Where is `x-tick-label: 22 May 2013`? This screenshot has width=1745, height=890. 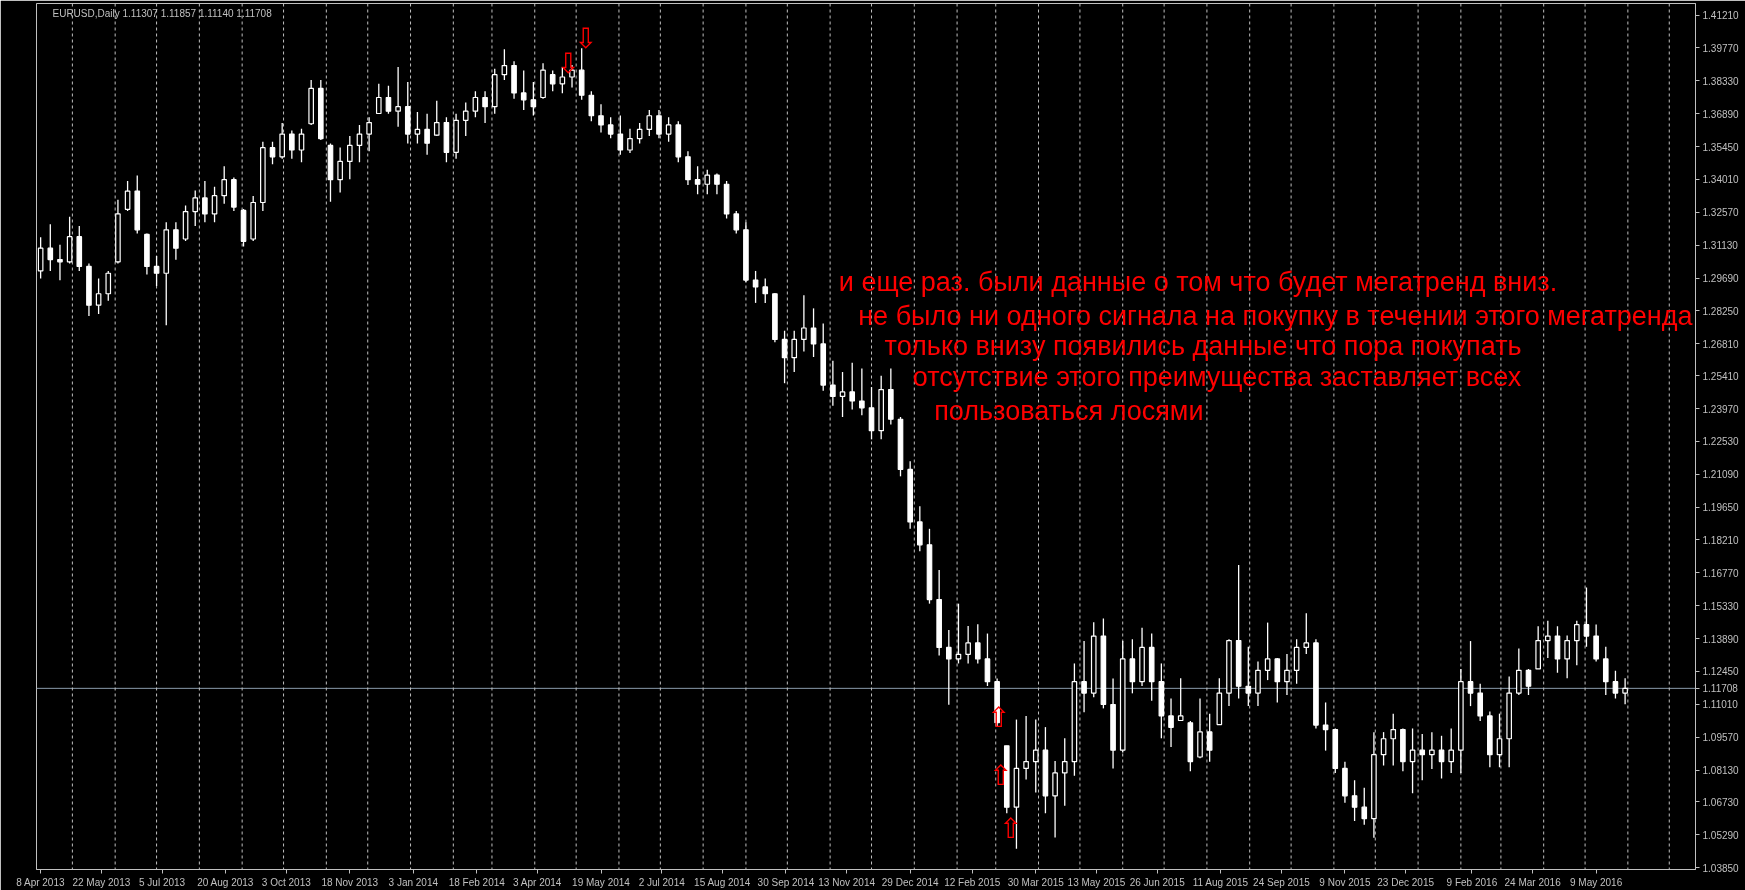
x-tick-label: 22 May 2013 is located at coordinates (101, 882).